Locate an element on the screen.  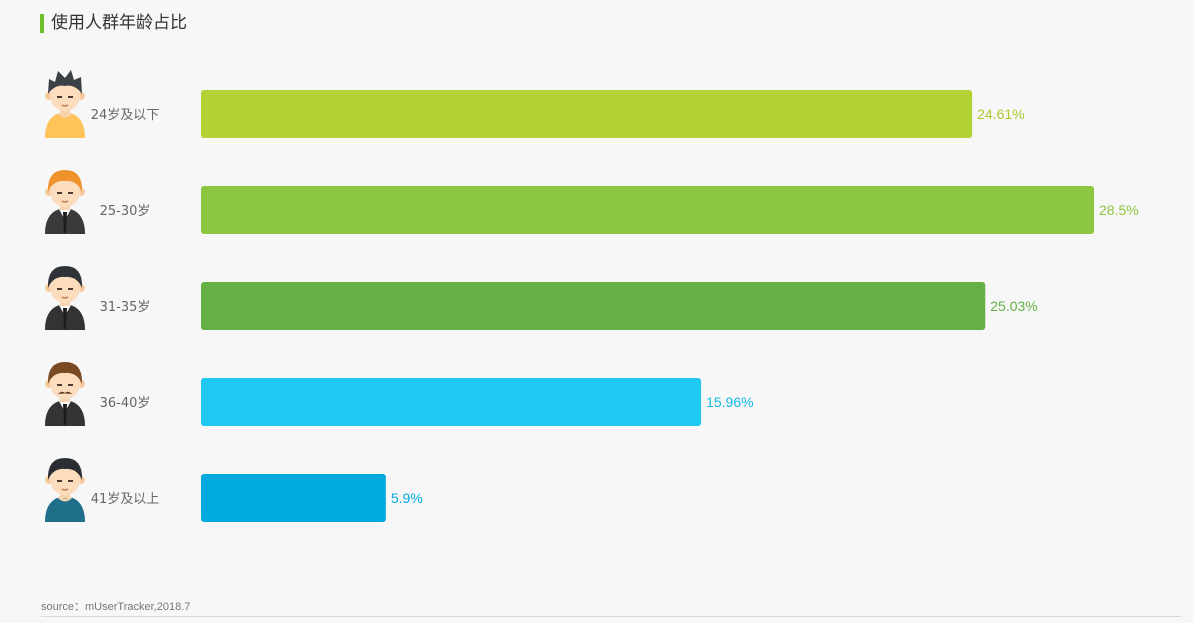
man-mustache-suit-icon is located at coordinates (65, 394).